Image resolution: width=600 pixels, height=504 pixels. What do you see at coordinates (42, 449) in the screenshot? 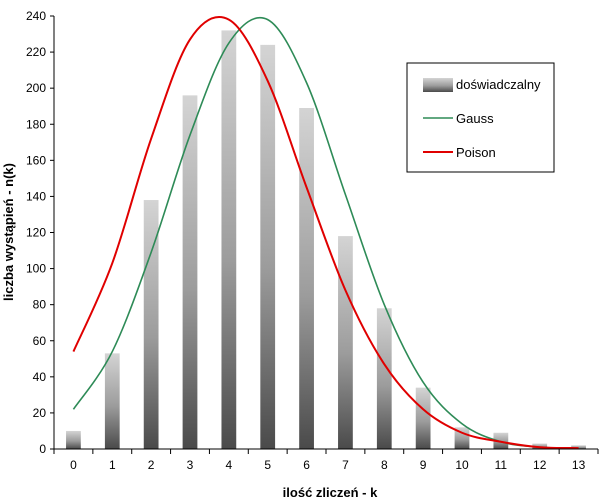
I see `y-tick-label: 0` at bounding box center [42, 449].